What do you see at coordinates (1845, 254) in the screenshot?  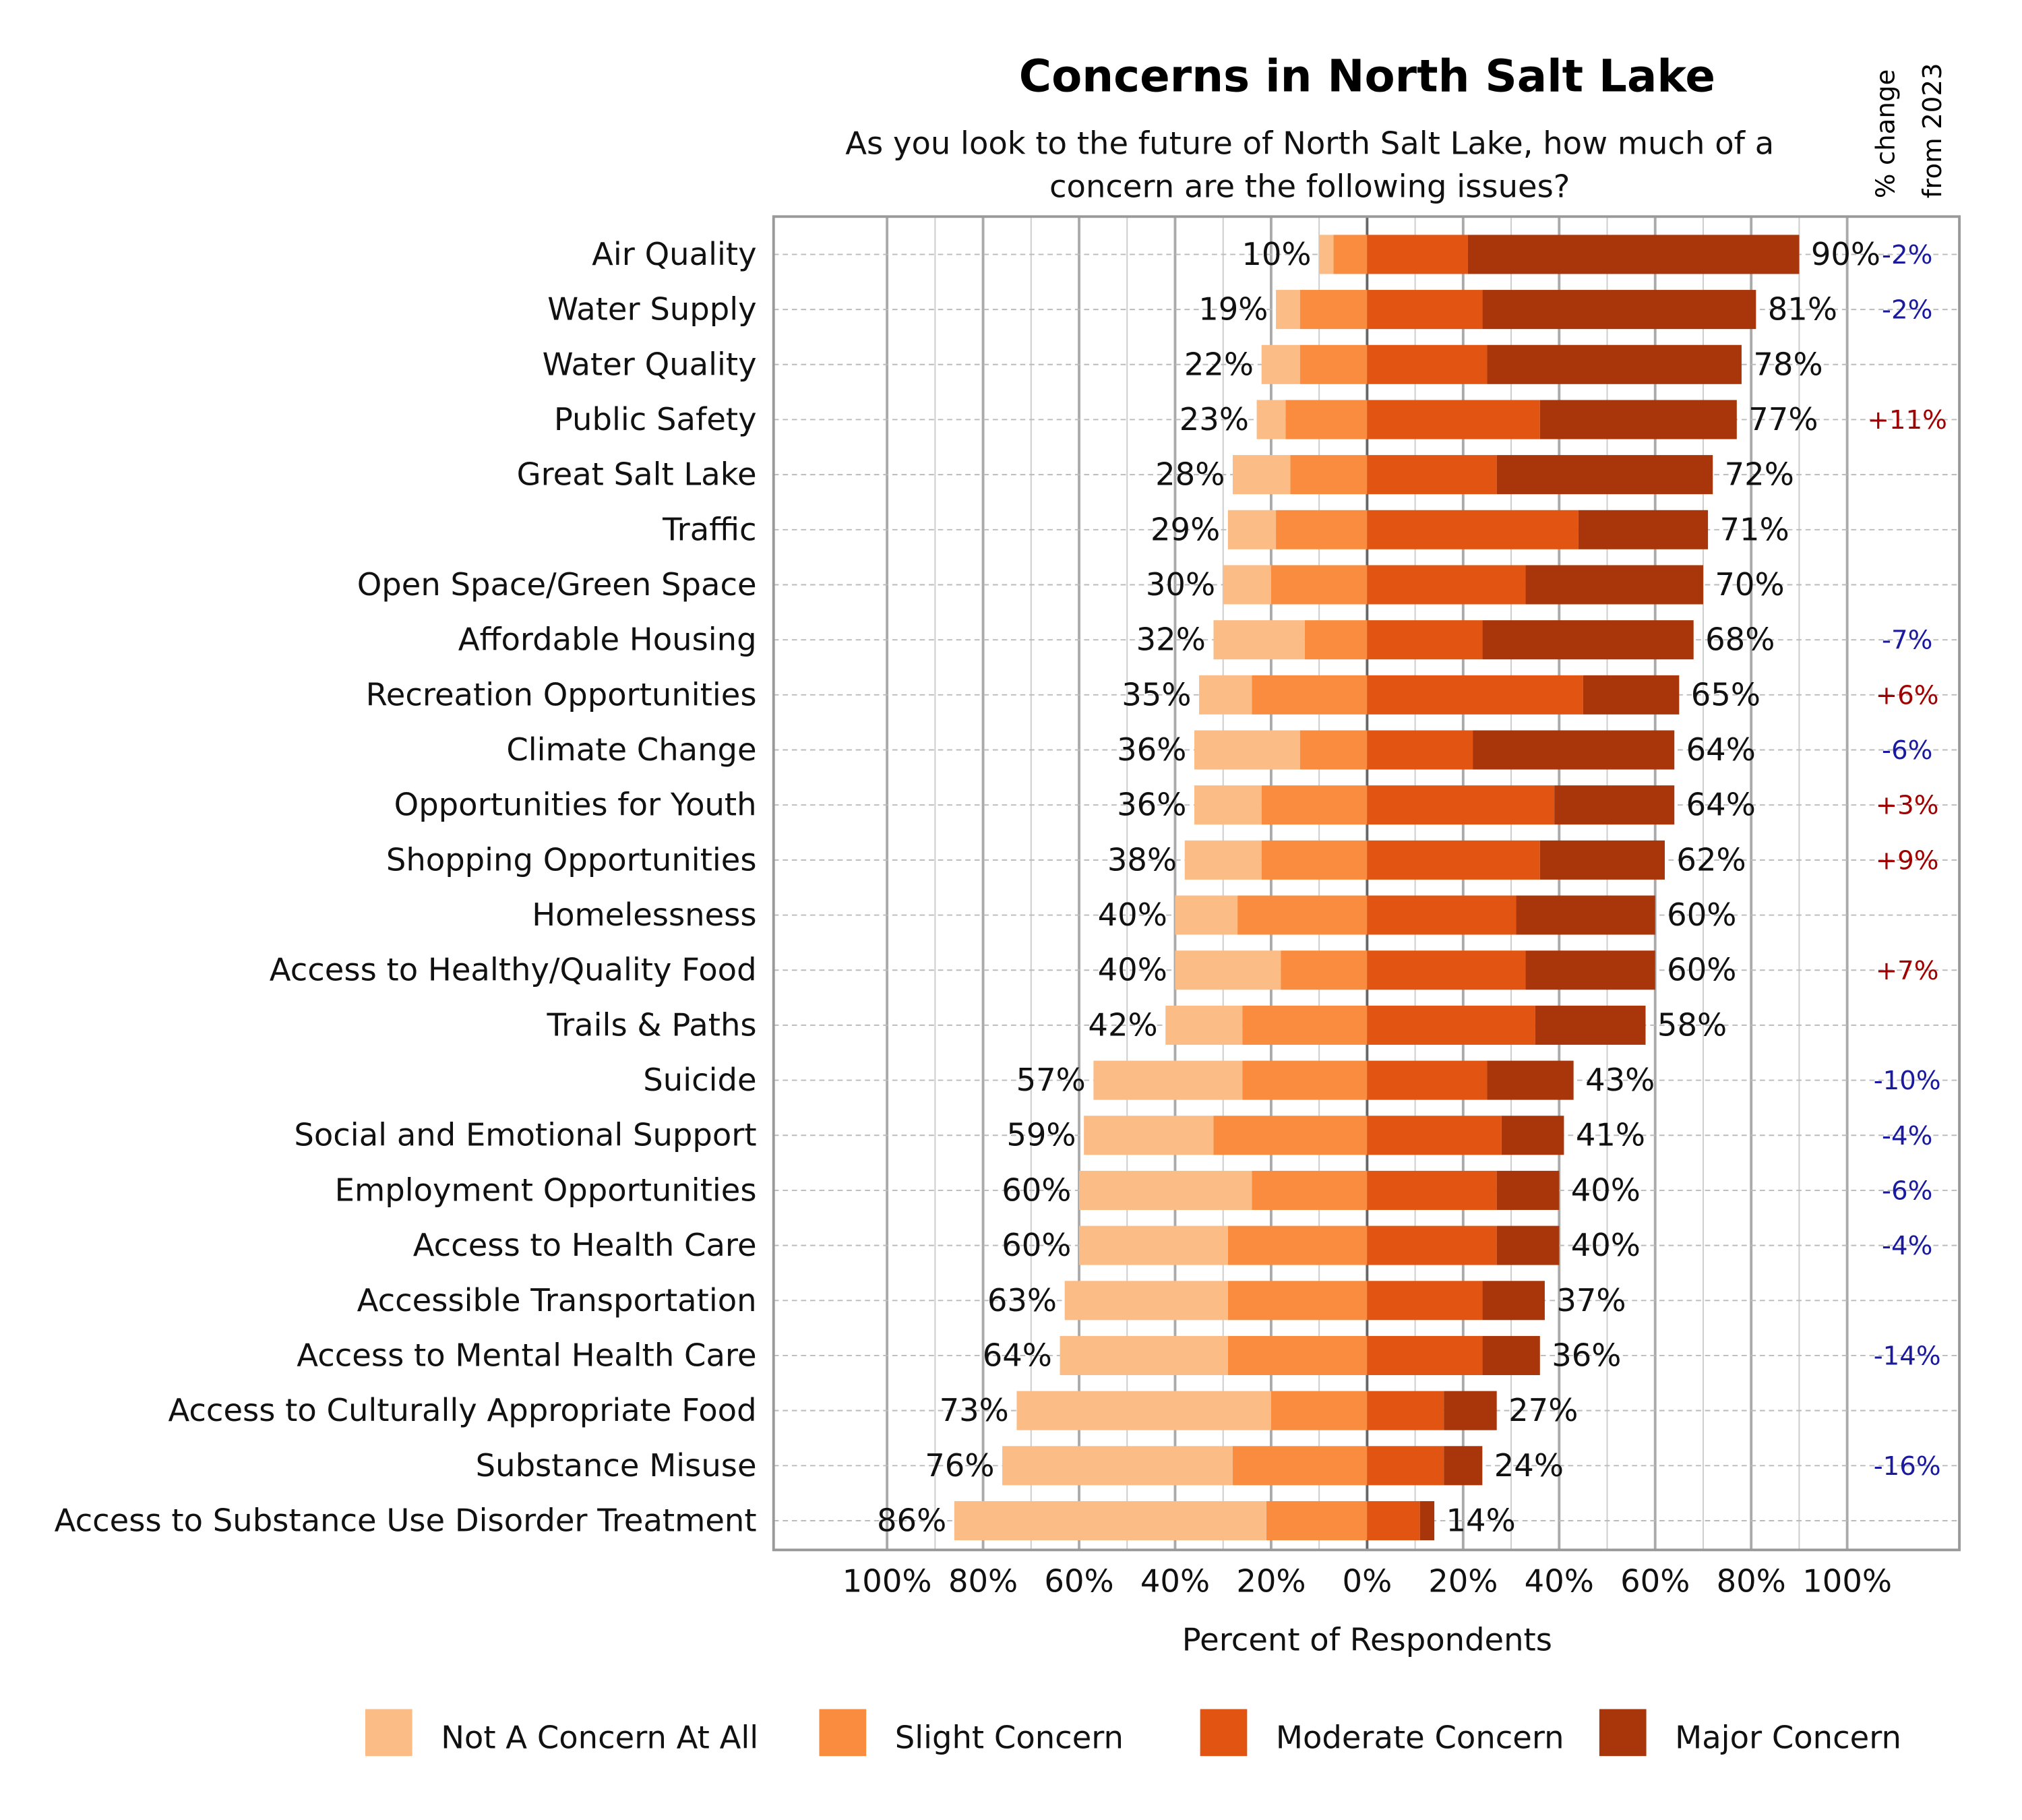 I see `right-total-label: 90%` at bounding box center [1845, 254].